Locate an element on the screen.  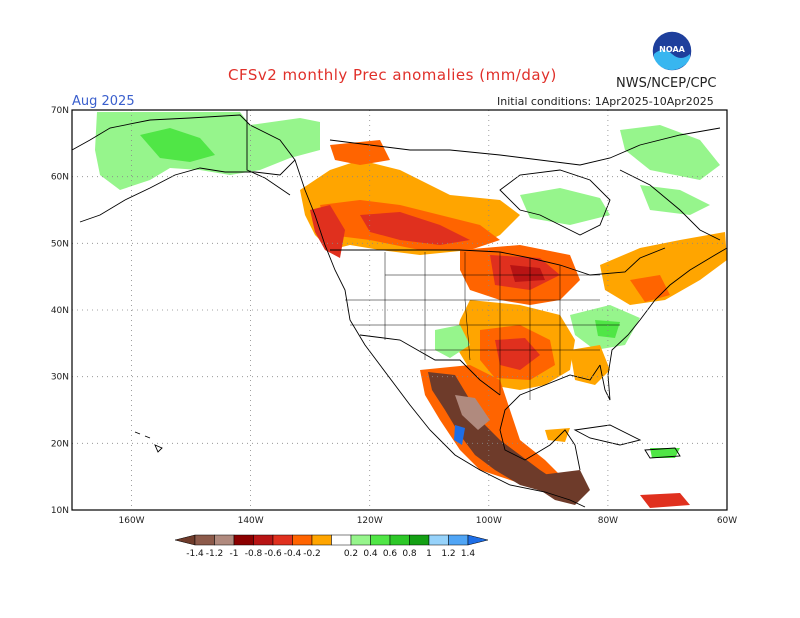
lat-label-50n: 50N is located at coordinates (60, 244).